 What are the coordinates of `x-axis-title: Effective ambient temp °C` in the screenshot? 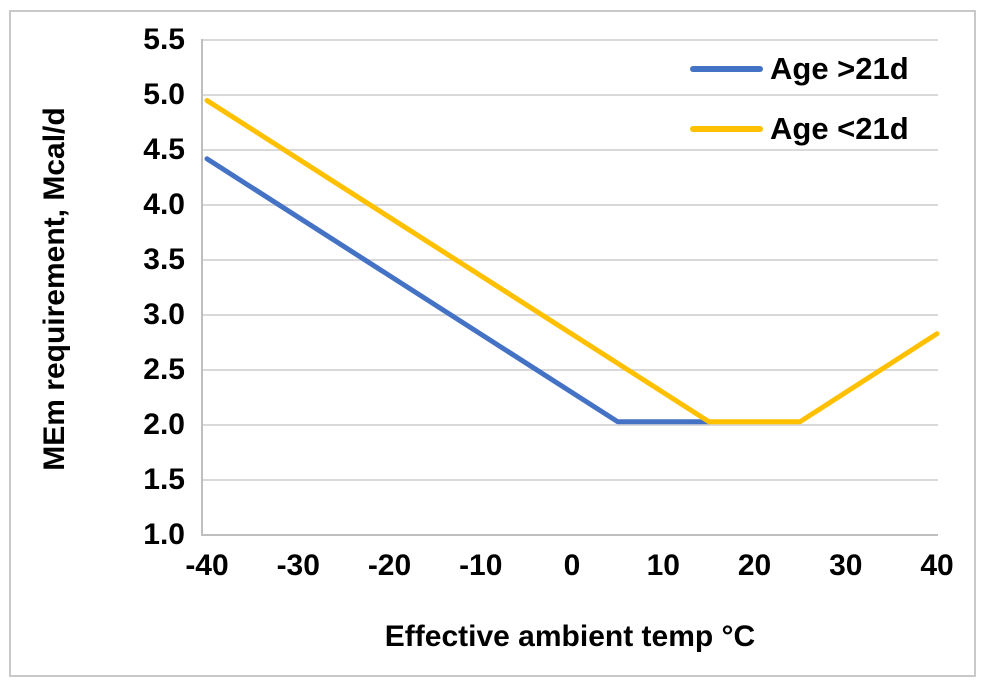 It's located at (570, 636).